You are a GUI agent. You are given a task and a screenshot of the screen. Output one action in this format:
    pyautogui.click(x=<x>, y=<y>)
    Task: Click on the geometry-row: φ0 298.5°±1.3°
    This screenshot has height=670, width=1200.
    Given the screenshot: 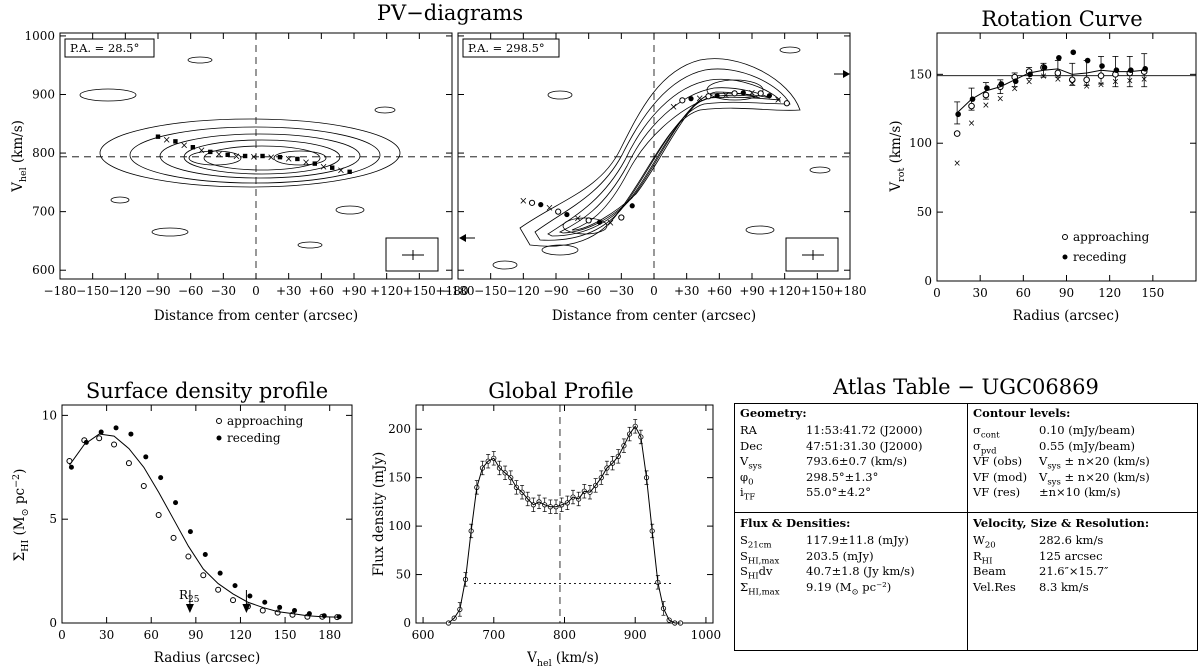 What is the action you would take?
    pyautogui.click(x=851, y=478)
    